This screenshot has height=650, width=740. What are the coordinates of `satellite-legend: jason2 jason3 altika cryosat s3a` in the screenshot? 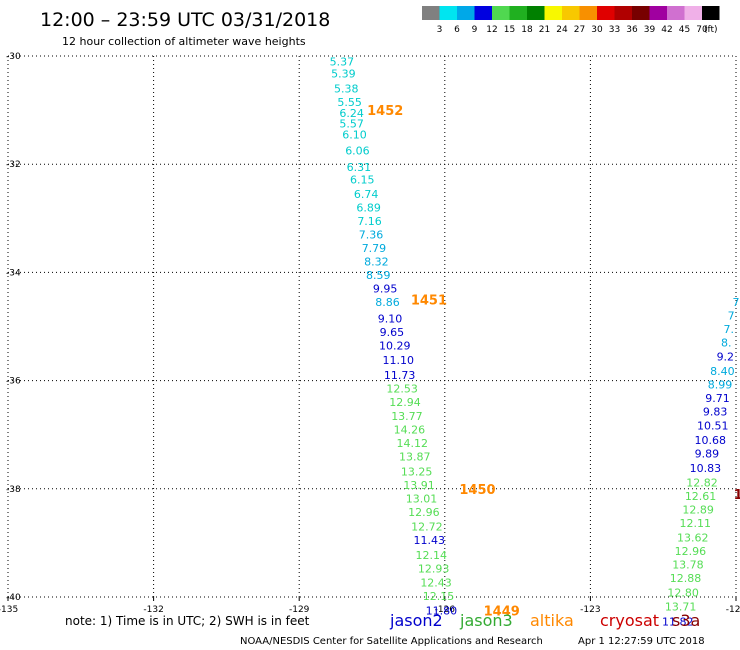 It's located at (544, 620).